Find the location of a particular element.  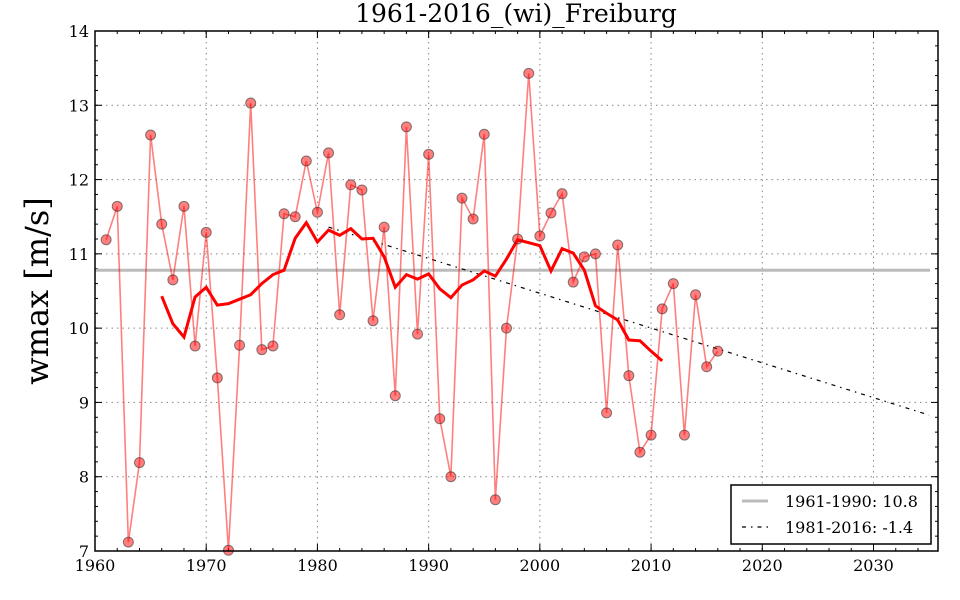

chart-title: 1961-2016_(wi)_Freiburg is located at coordinates (516, 14).